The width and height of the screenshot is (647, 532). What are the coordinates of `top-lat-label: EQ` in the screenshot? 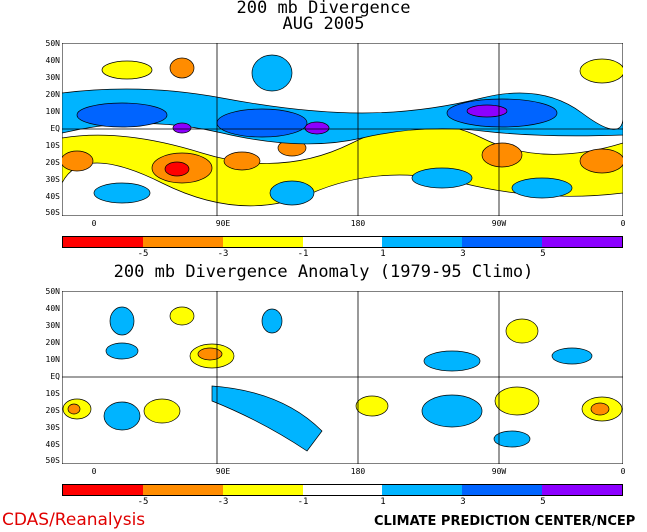 It's located at (55, 128).